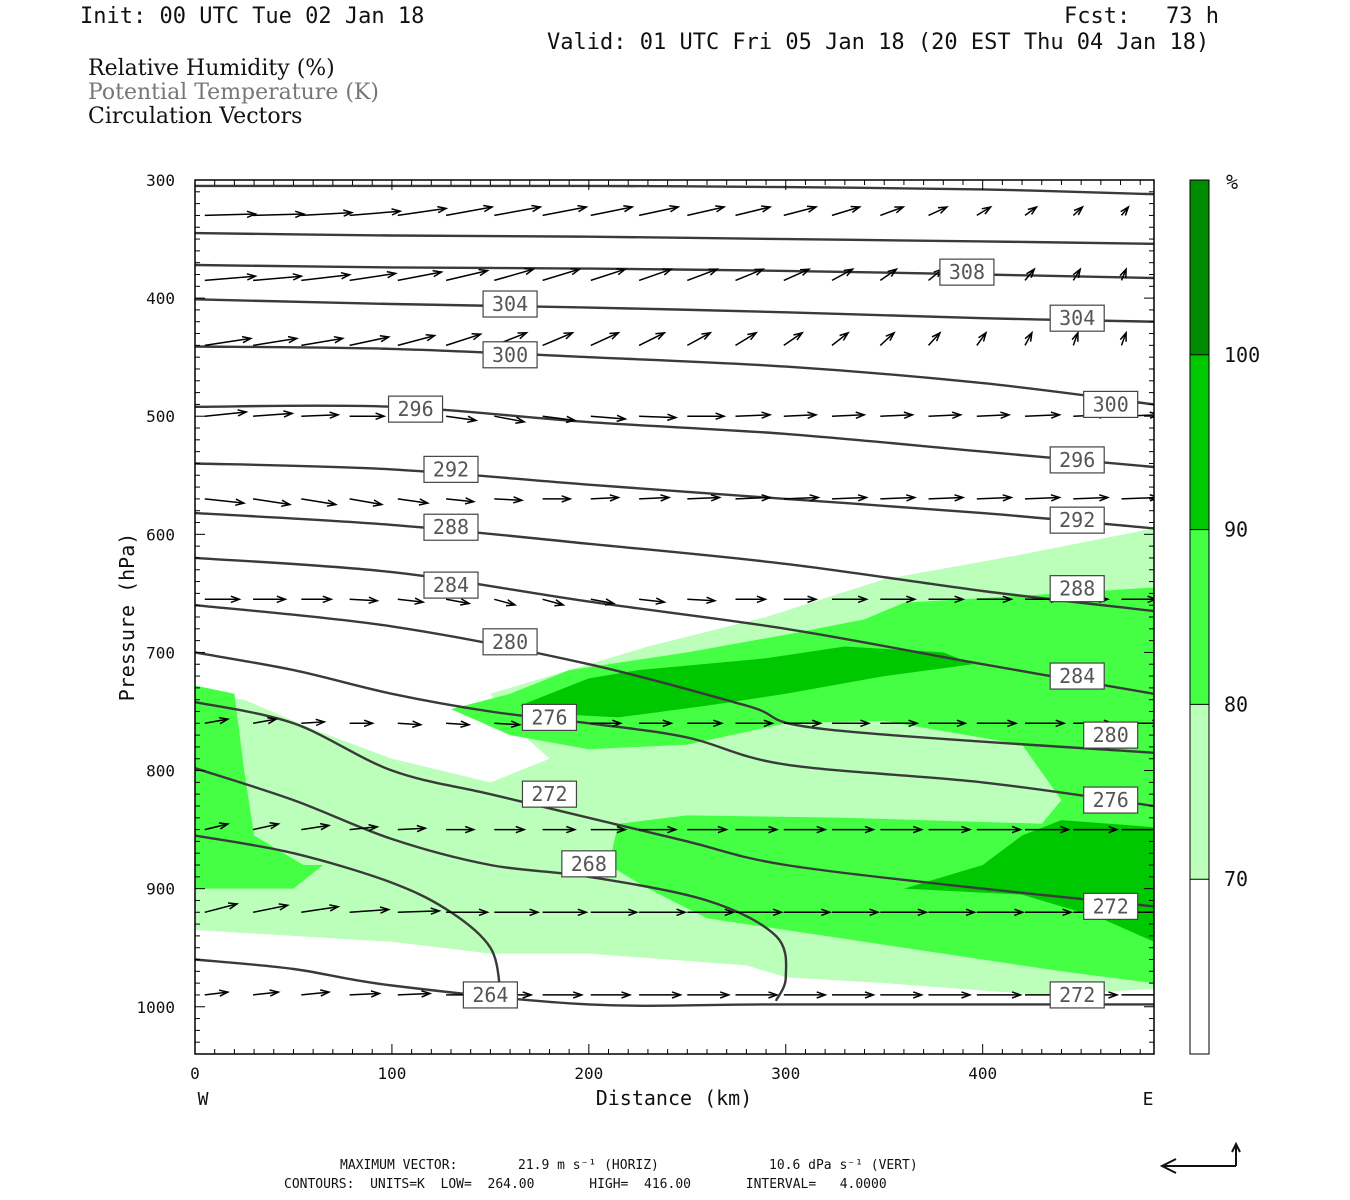 The height and width of the screenshot is (1200, 1350). Describe the element at coordinates (549, 717) in the screenshot. I see `contour-label-text: 276` at that location.